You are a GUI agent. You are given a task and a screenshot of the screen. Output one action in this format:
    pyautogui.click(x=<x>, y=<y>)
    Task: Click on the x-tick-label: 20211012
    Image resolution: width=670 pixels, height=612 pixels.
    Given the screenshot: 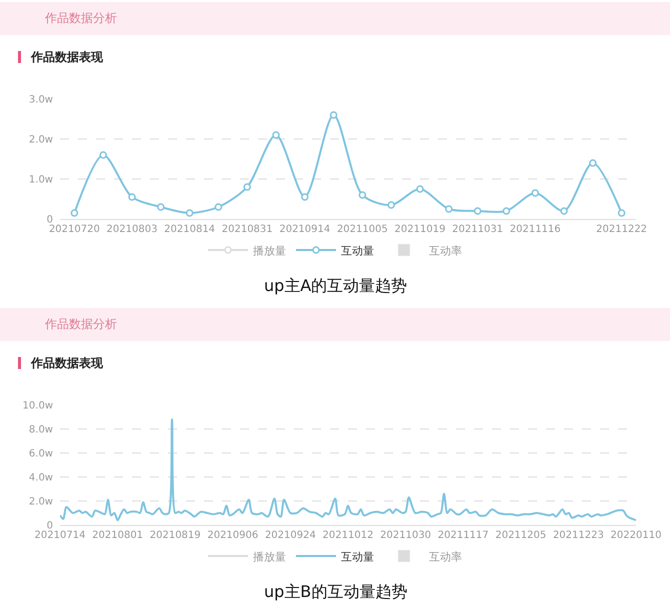 What is the action you would take?
    pyautogui.click(x=348, y=535)
    